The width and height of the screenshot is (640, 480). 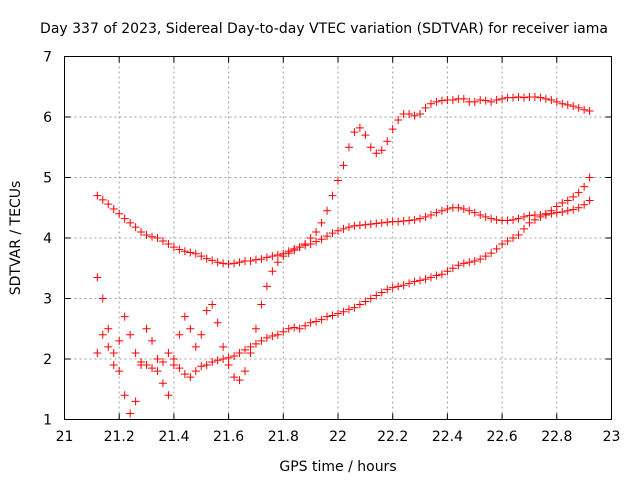 What do you see at coordinates (47, 179) in the screenshot?
I see `y-tick-label: 5` at bounding box center [47, 179].